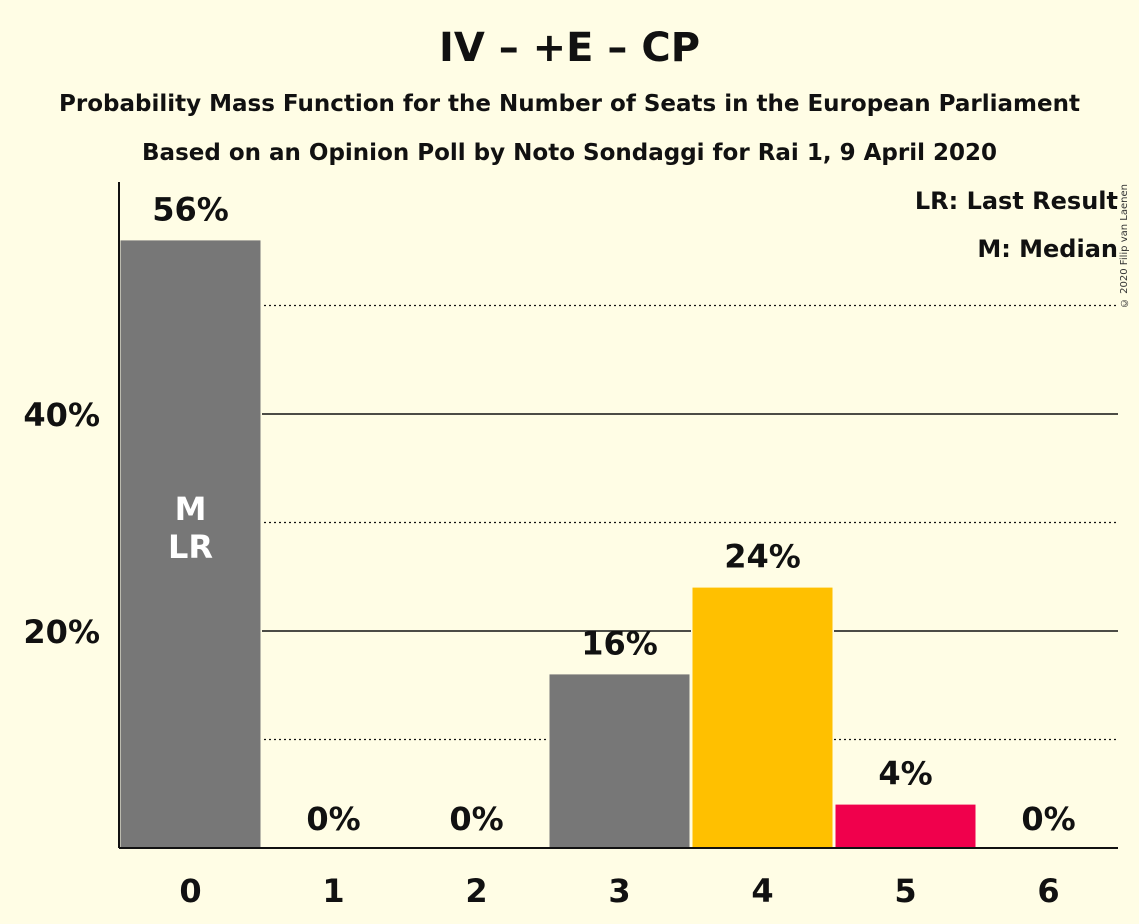 The width and height of the screenshot is (1139, 924). I want to click on y-tick-label: 40%, so click(61, 415).